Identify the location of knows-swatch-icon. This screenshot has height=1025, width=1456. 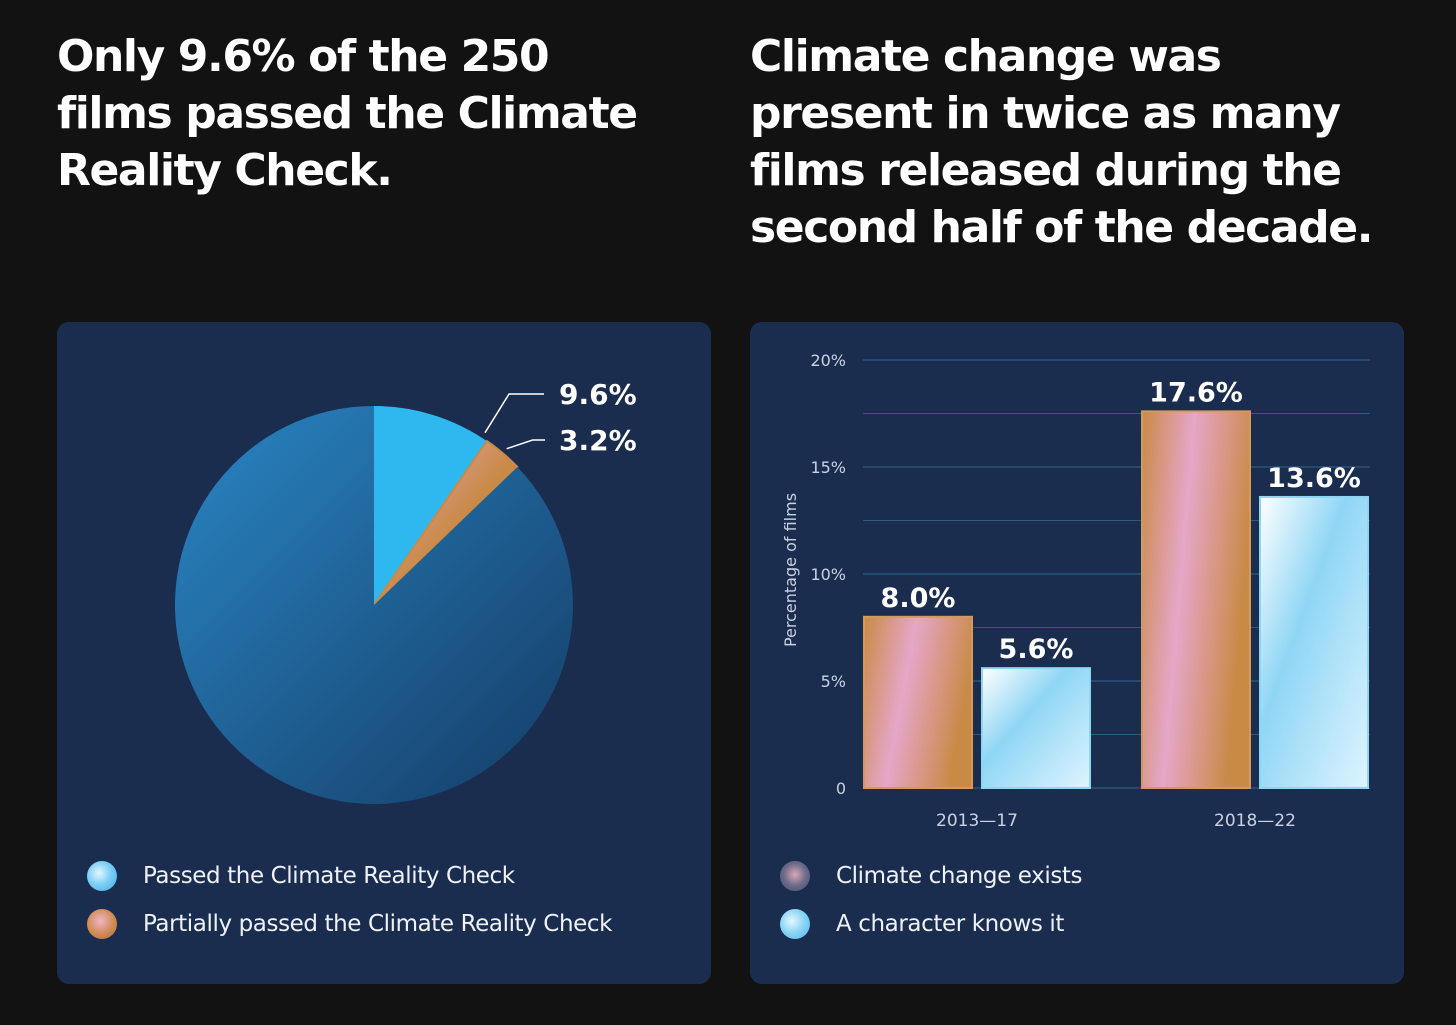
(795, 924).